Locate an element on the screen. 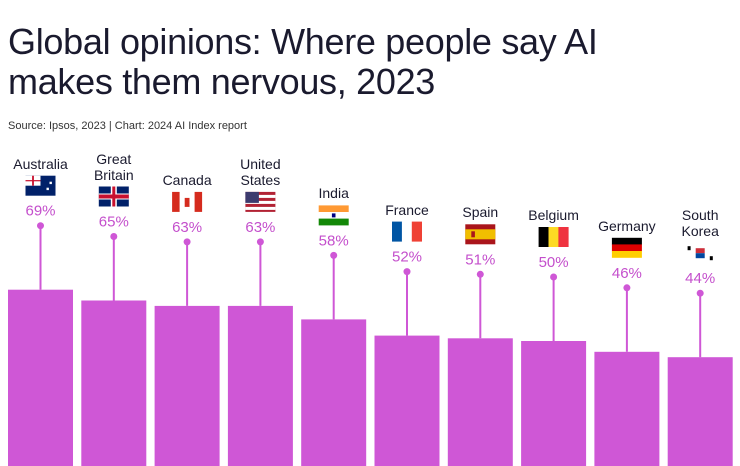 The height and width of the screenshot is (466, 740). category-label: Spain is located at coordinates (480, 212).